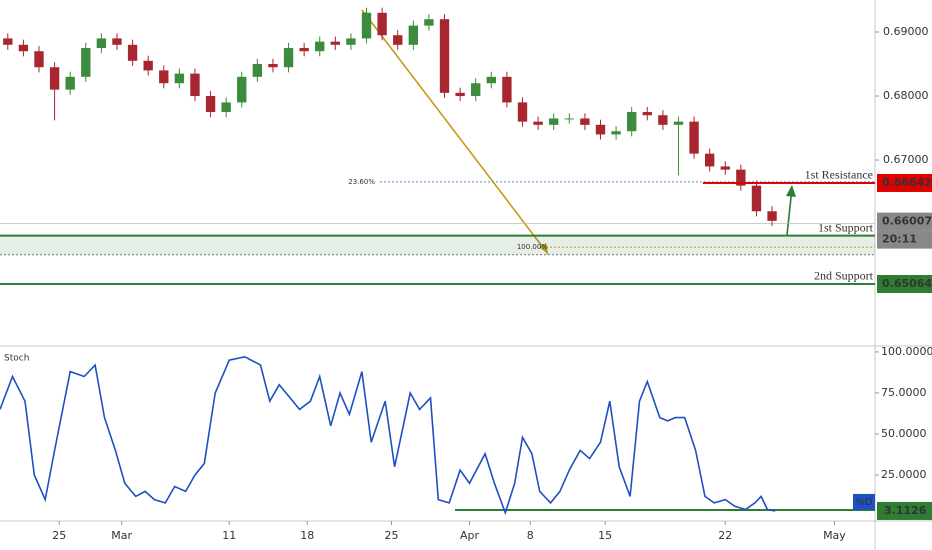 The height and width of the screenshot is (550, 932). I want to click on x-tick-label: 8, so click(530, 535).